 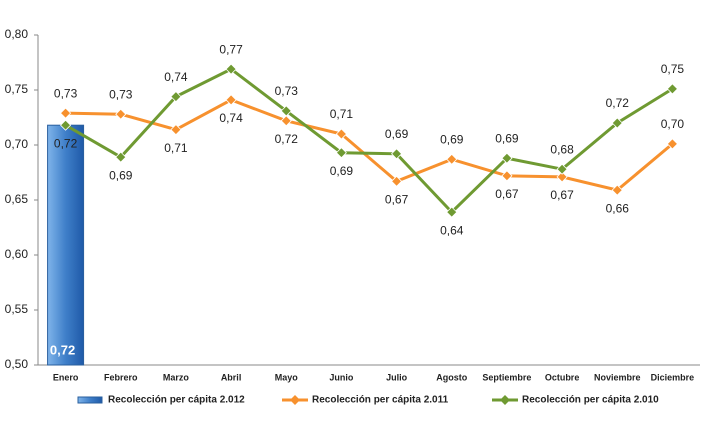 I want to click on bar, so click(x=66, y=245).